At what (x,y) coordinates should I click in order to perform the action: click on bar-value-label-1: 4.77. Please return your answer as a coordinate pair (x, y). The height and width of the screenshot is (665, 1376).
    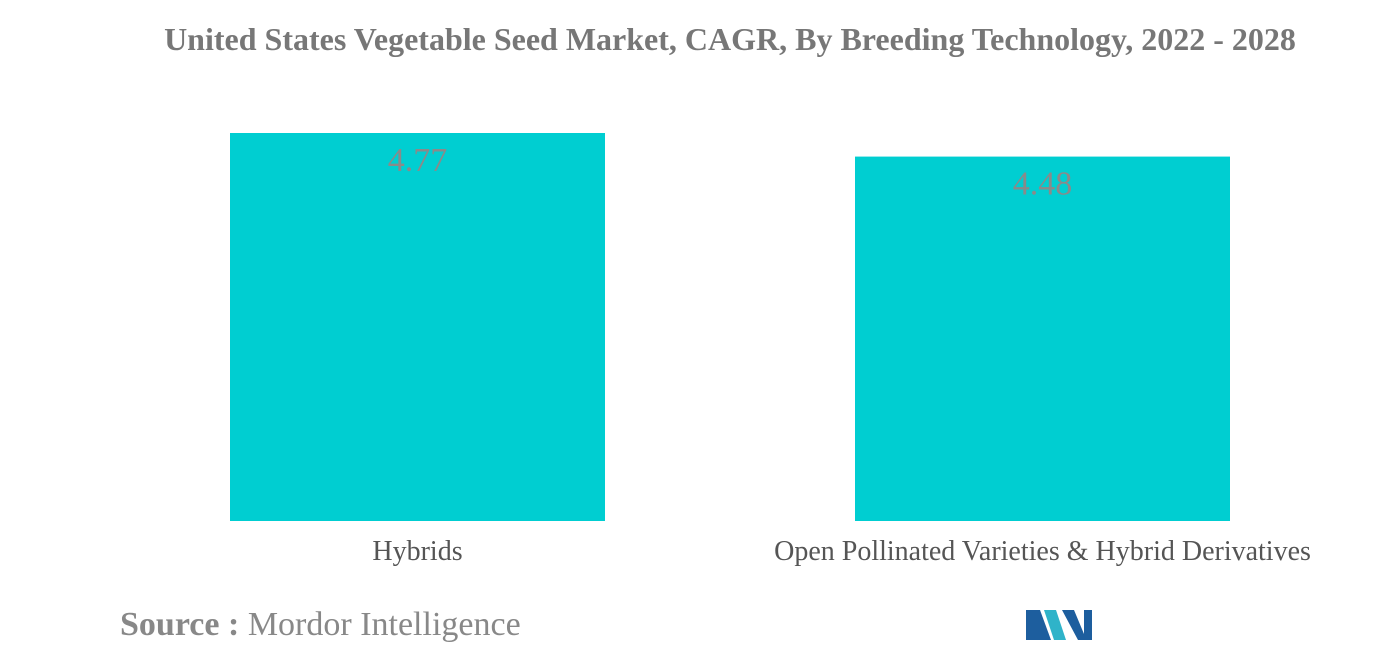
    Looking at the image, I should click on (418, 160).